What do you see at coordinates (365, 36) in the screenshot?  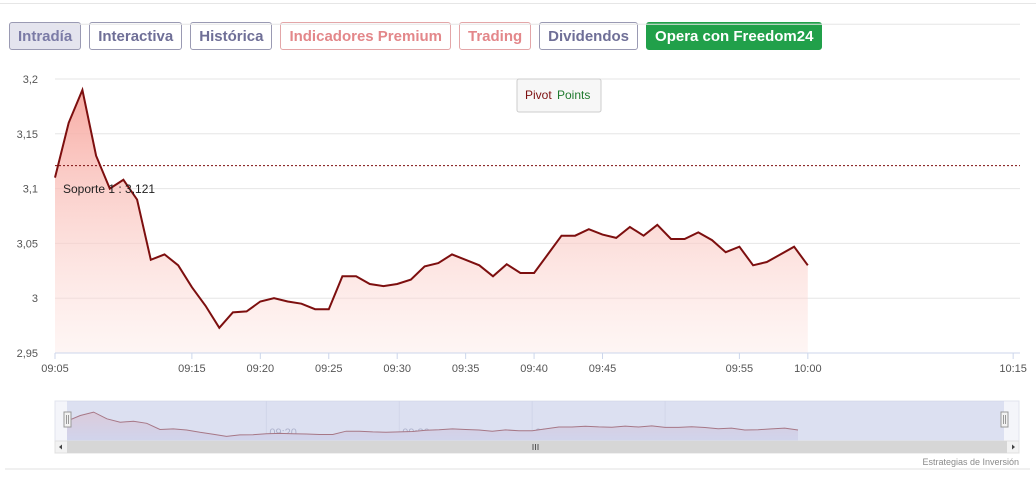 I see `tab-indicadores-premium: Indicadores Premium` at bounding box center [365, 36].